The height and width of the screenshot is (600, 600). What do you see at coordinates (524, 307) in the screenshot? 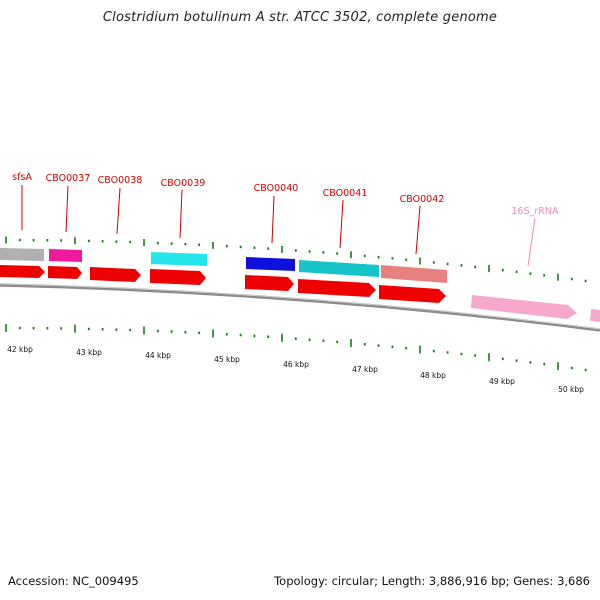
I see `rrna-arrow-16S` at bounding box center [524, 307].